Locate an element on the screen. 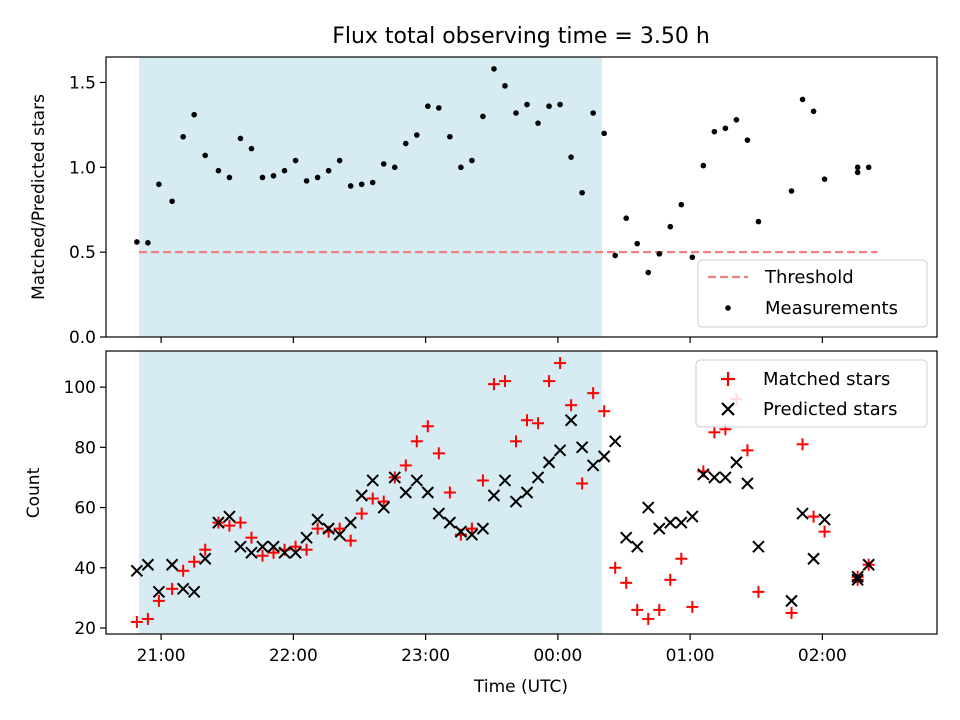 Image resolution: width=960 pixels, height=720 pixels. top-legend-threshold-label: Threshold is located at coordinates (809, 277).